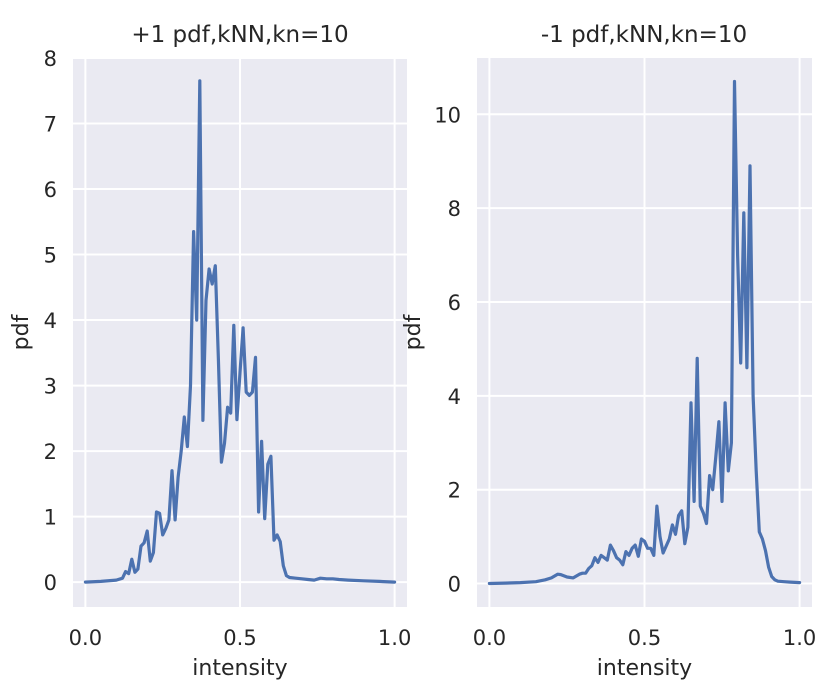 This screenshot has height=686, width=836. I want to click on y-tick-label: 1, so click(50, 518).